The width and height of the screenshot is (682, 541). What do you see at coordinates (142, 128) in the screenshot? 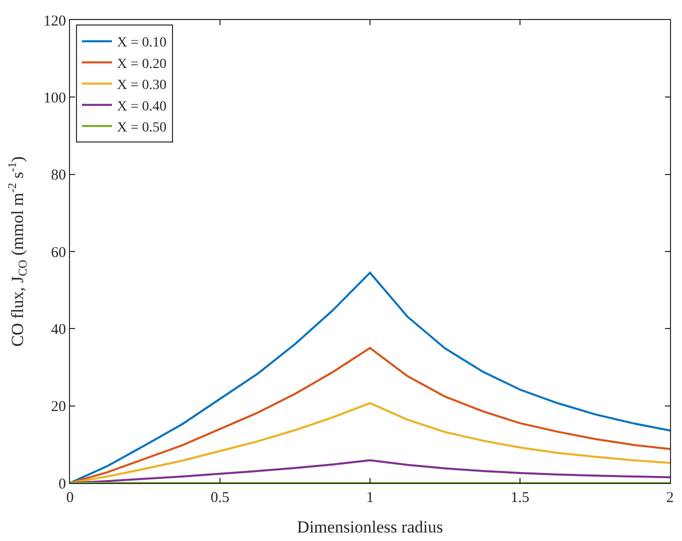
I see `legend-label: X = 0.50` at bounding box center [142, 128].